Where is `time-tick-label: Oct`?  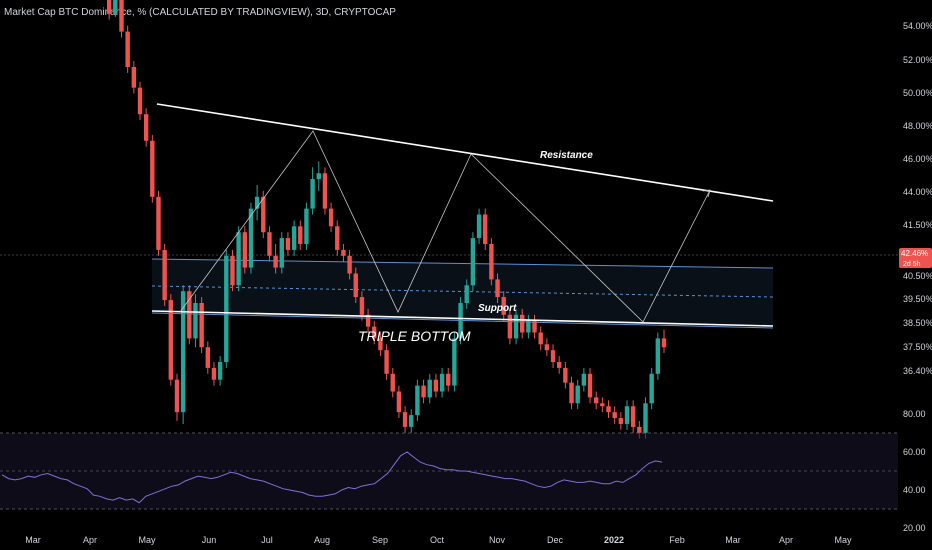
time-tick-label: Oct is located at coordinates (437, 540).